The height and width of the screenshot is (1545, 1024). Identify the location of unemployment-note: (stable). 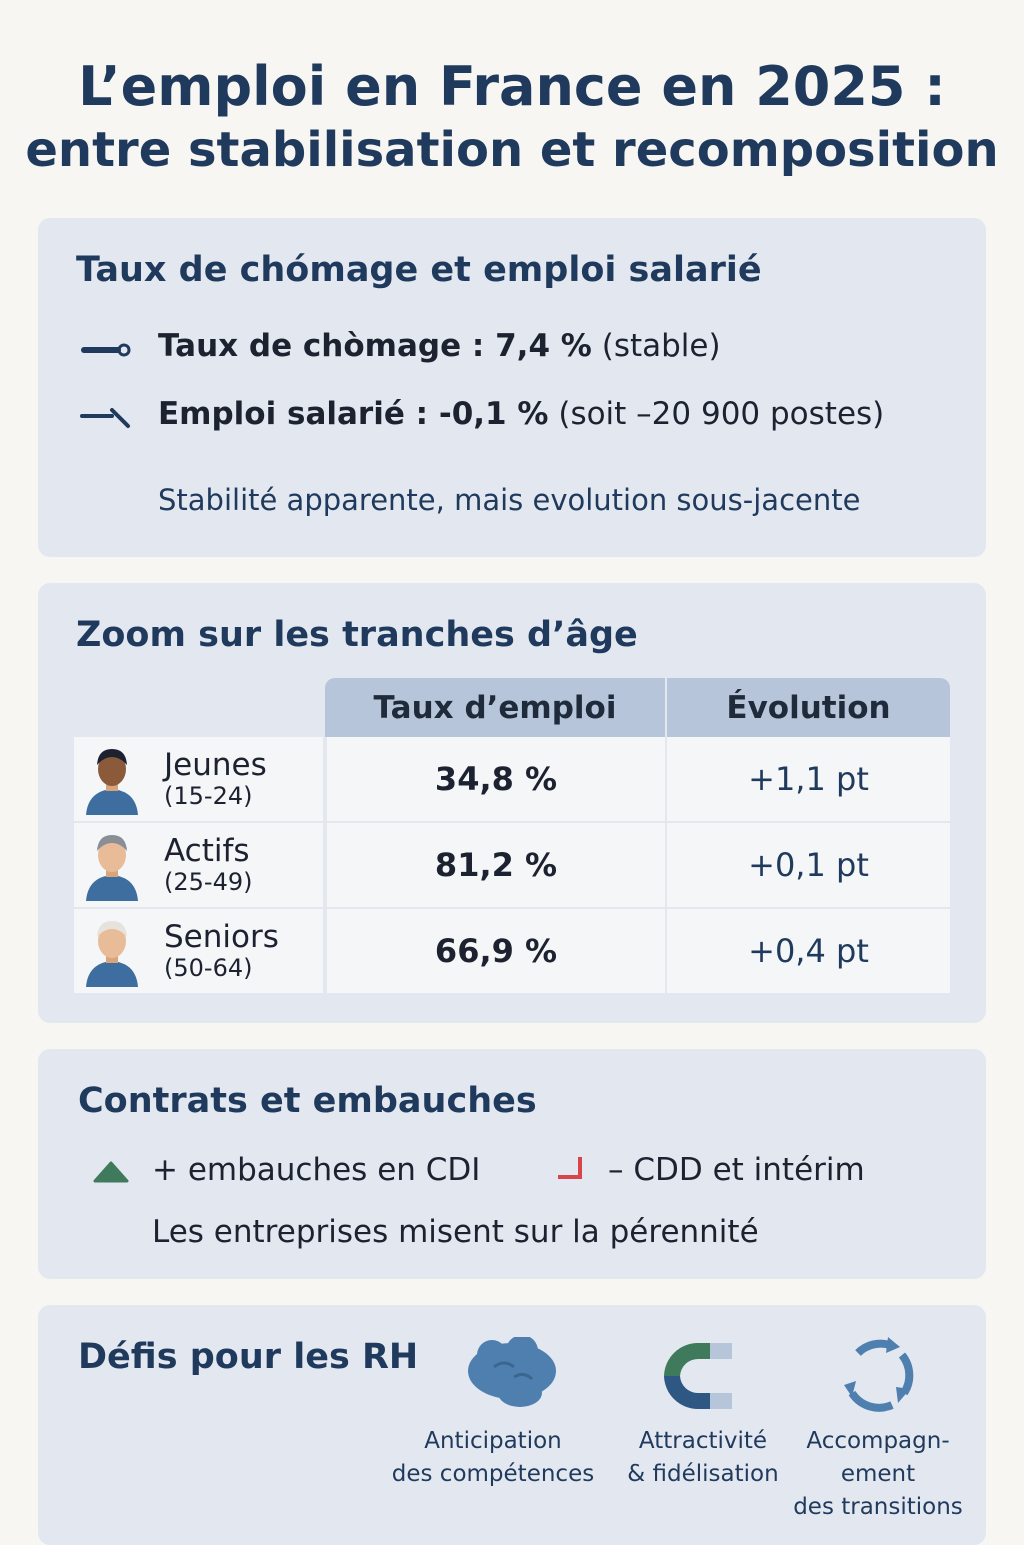
(661, 346).